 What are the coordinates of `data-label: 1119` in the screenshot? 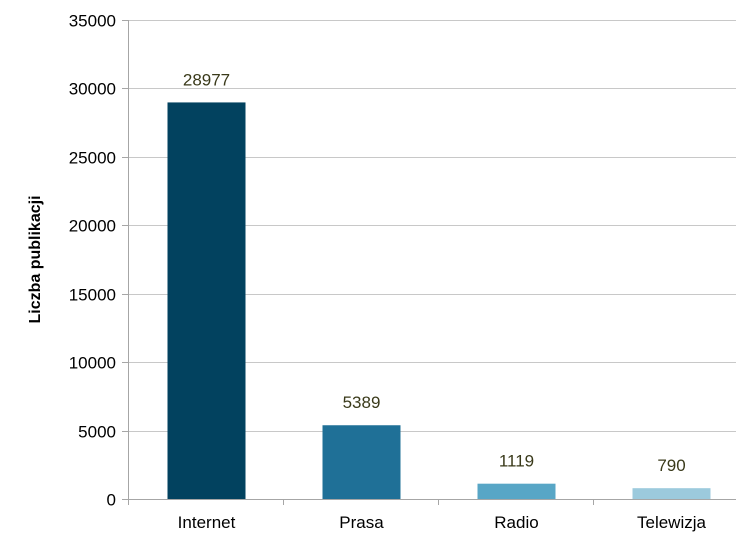 It's located at (516, 461).